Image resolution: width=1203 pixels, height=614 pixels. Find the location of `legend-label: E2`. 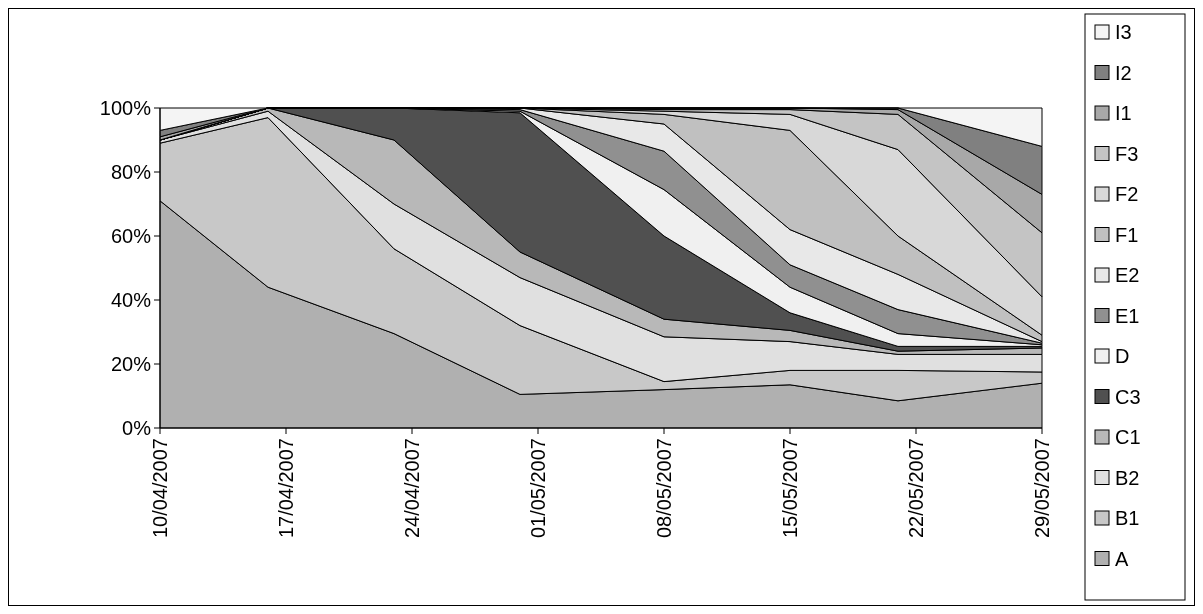

legend-label: E2 is located at coordinates (1127, 275).